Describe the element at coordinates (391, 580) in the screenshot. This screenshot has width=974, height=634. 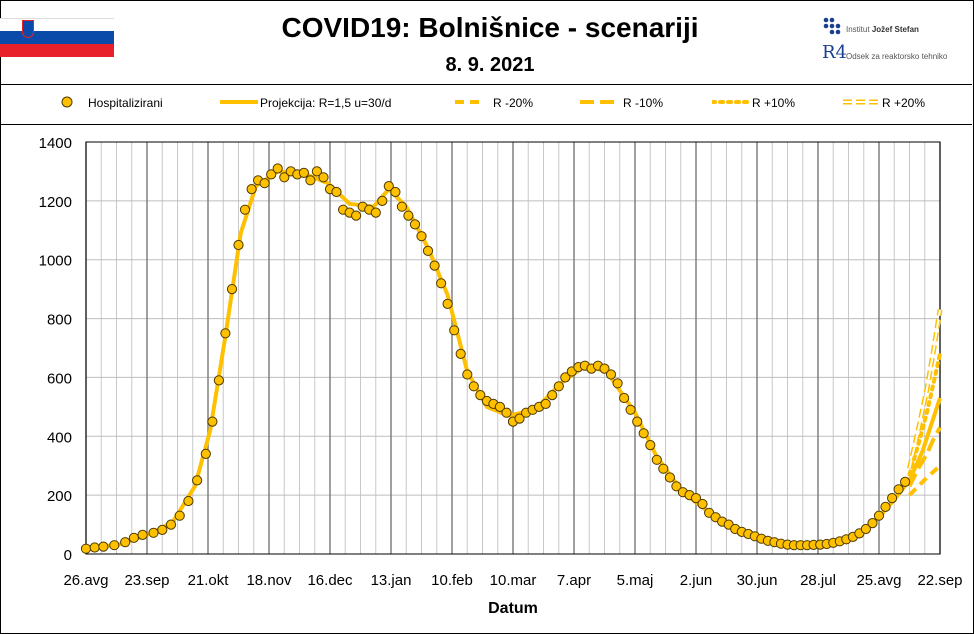
I see `x-tick-label: 13.jan` at that location.